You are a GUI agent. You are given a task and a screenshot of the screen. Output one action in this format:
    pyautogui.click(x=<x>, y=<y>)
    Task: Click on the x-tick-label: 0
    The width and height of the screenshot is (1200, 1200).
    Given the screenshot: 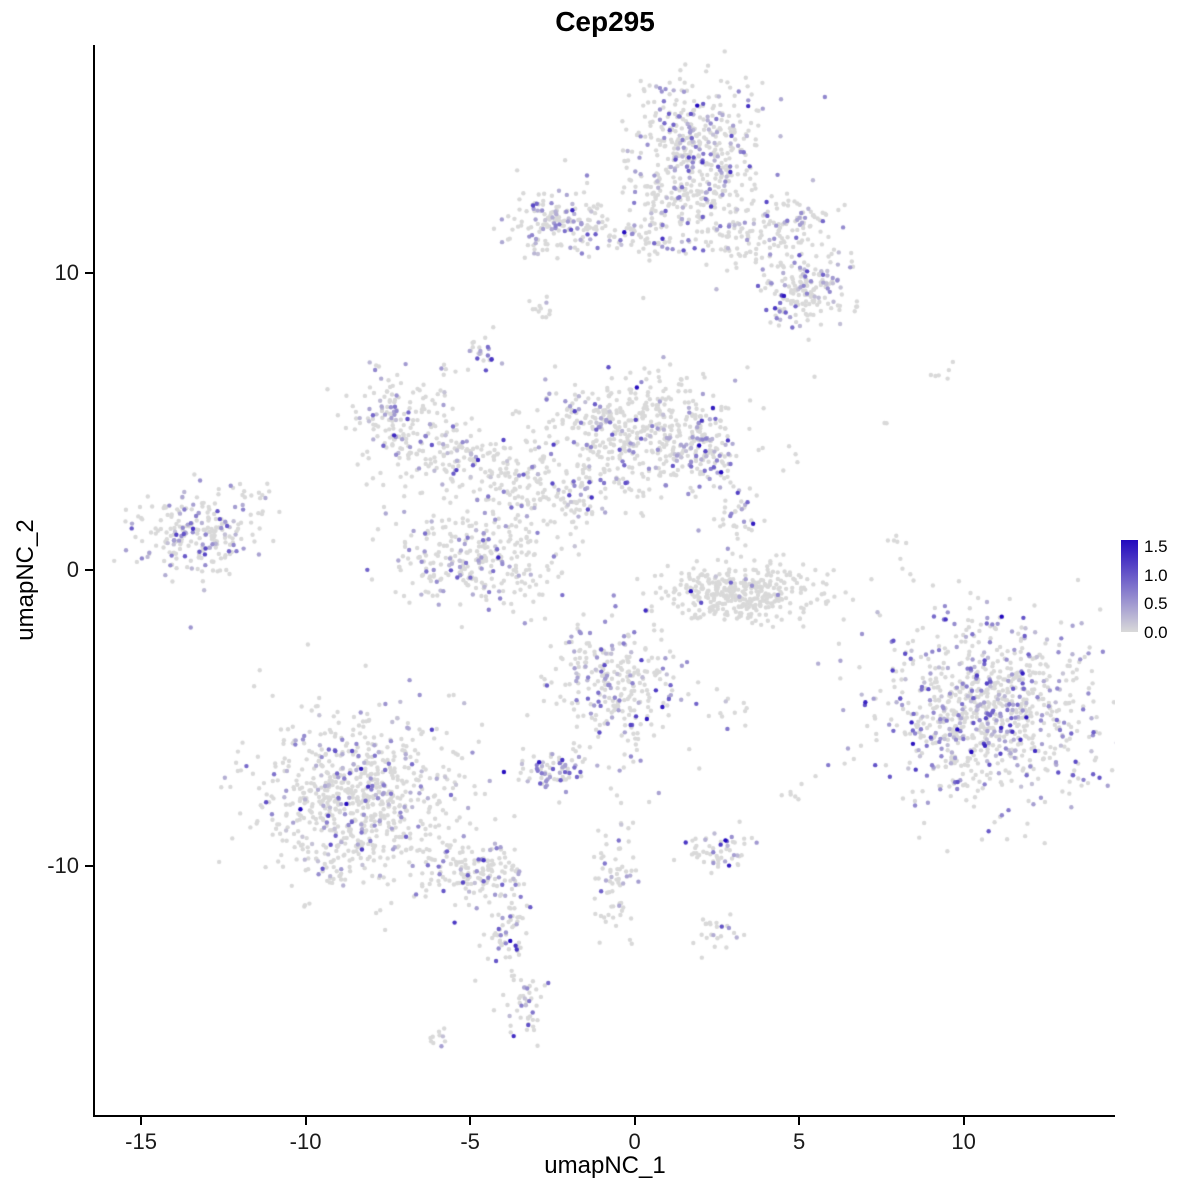 What is the action you would take?
    pyautogui.click(x=634, y=1141)
    